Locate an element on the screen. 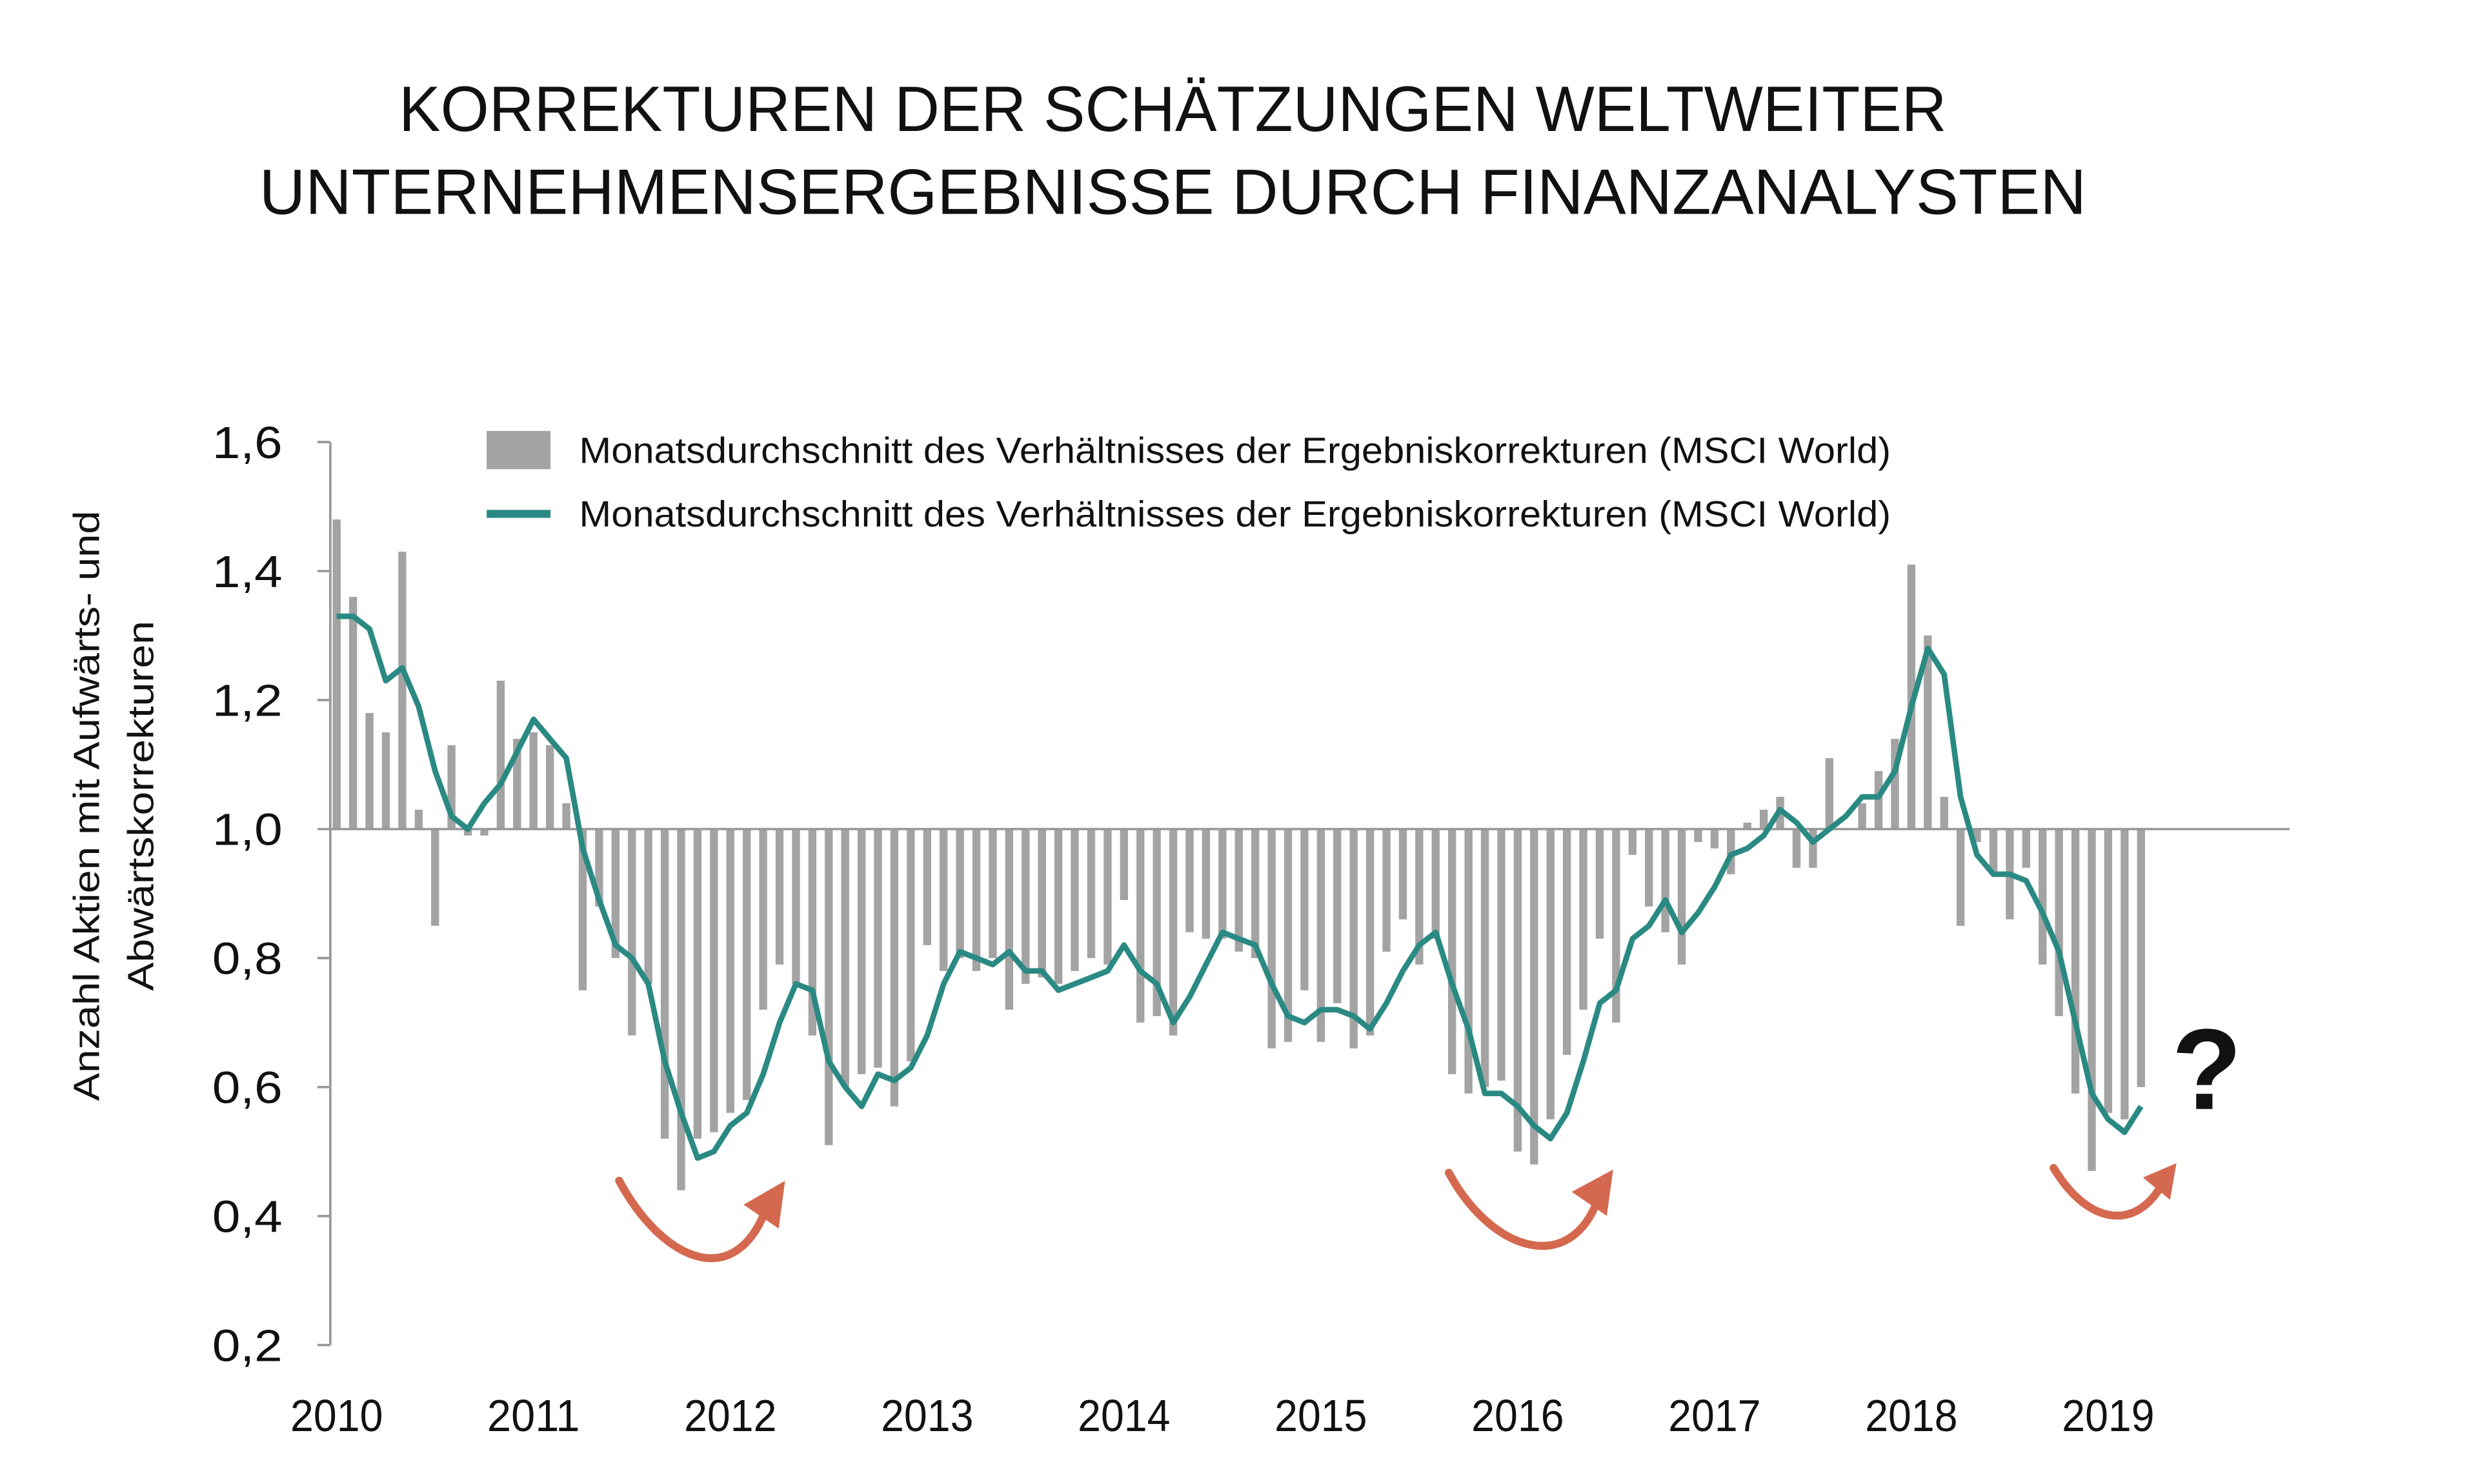 The width and height of the screenshot is (2478, 1484). x-tick-label: 2017 is located at coordinates (1714, 1415).